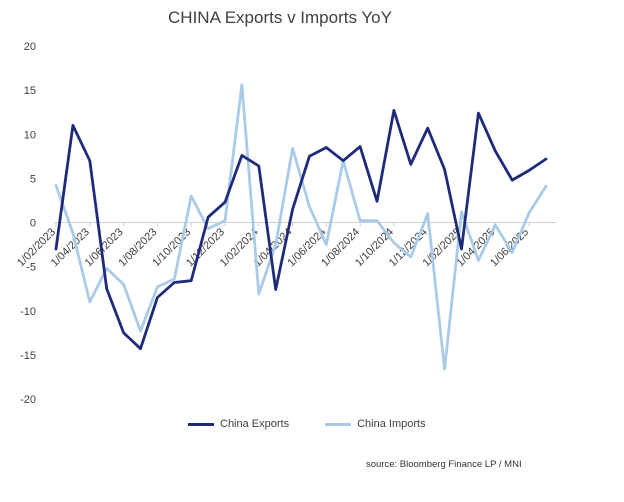  Describe the element at coordinates (28, 400) in the screenshot. I see `y-tick-label: -20` at that location.